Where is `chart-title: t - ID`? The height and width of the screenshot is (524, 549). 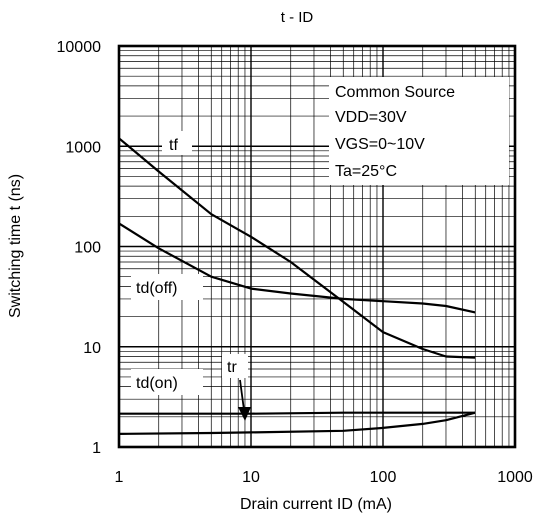 chart-title: t - ID is located at coordinates (297, 17).